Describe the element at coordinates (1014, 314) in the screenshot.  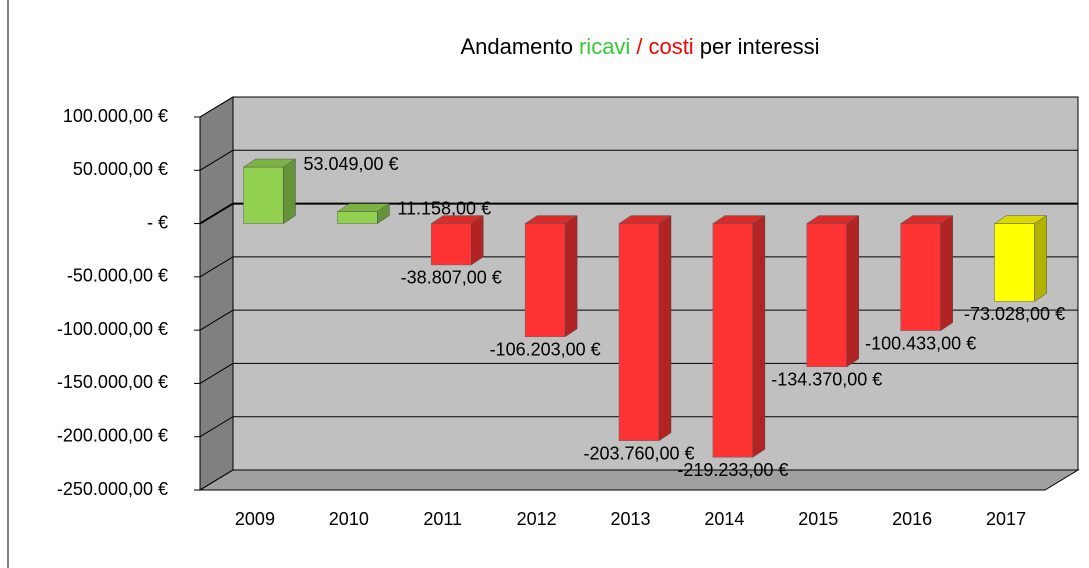
I see `value-label: -73.028,00 €` at that location.